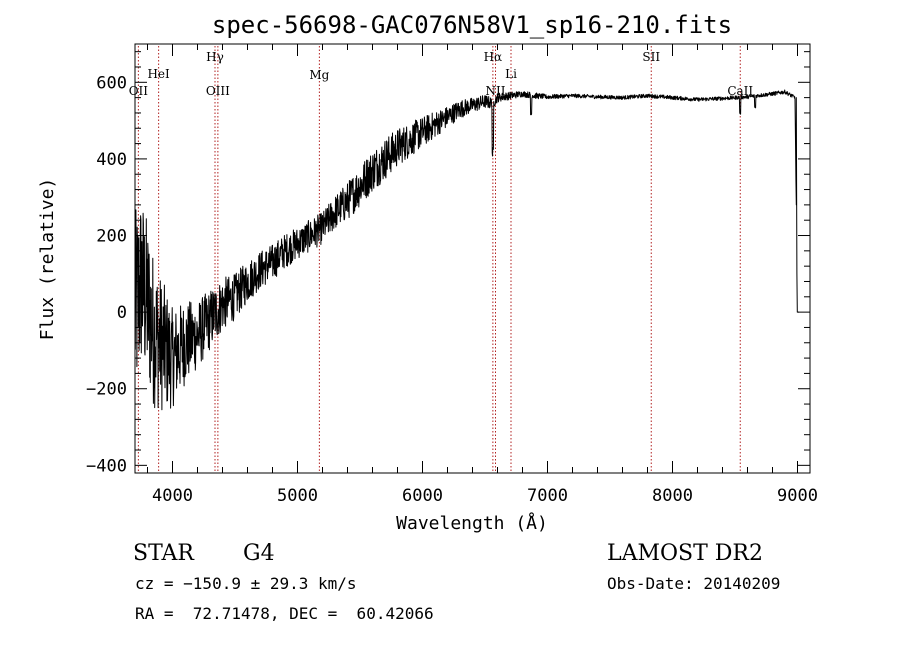 The image size is (900, 649). I want to click on chart-title: spec-56698-GAC076N58V1_sp16-210.fits, so click(472, 25).